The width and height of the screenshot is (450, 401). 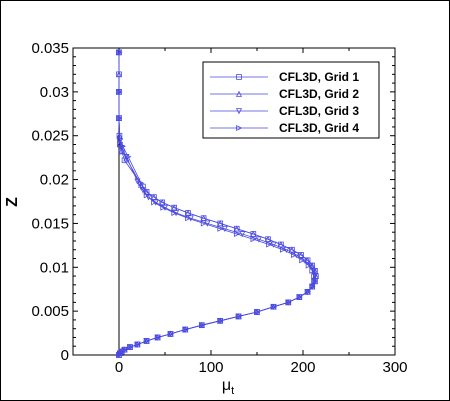 I want to click on y-tick-label: 0, so click(x=65, y=355).